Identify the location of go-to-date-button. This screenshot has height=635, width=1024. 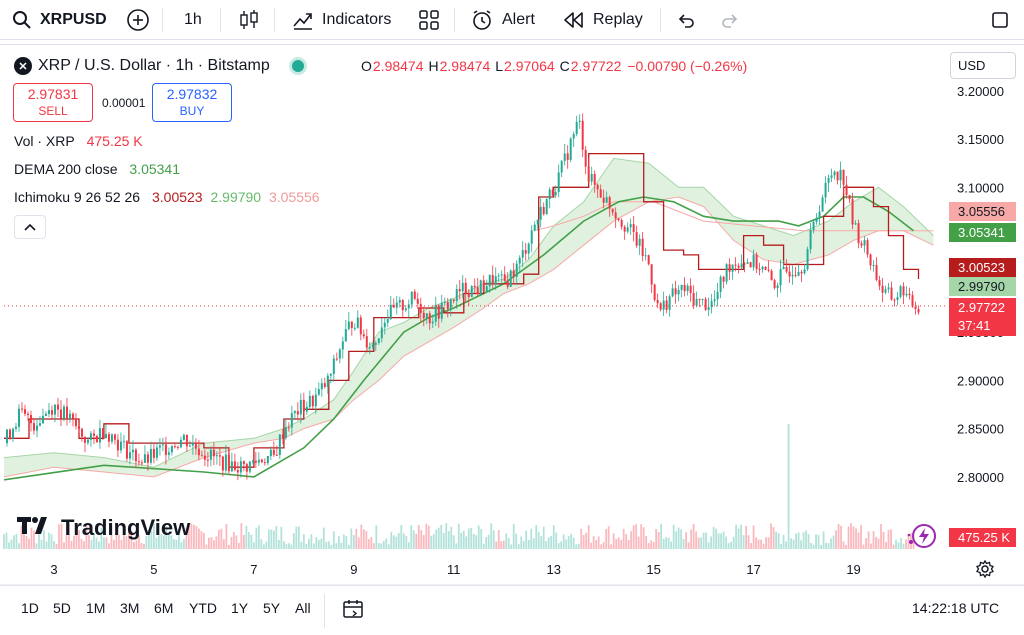
(353, 611).